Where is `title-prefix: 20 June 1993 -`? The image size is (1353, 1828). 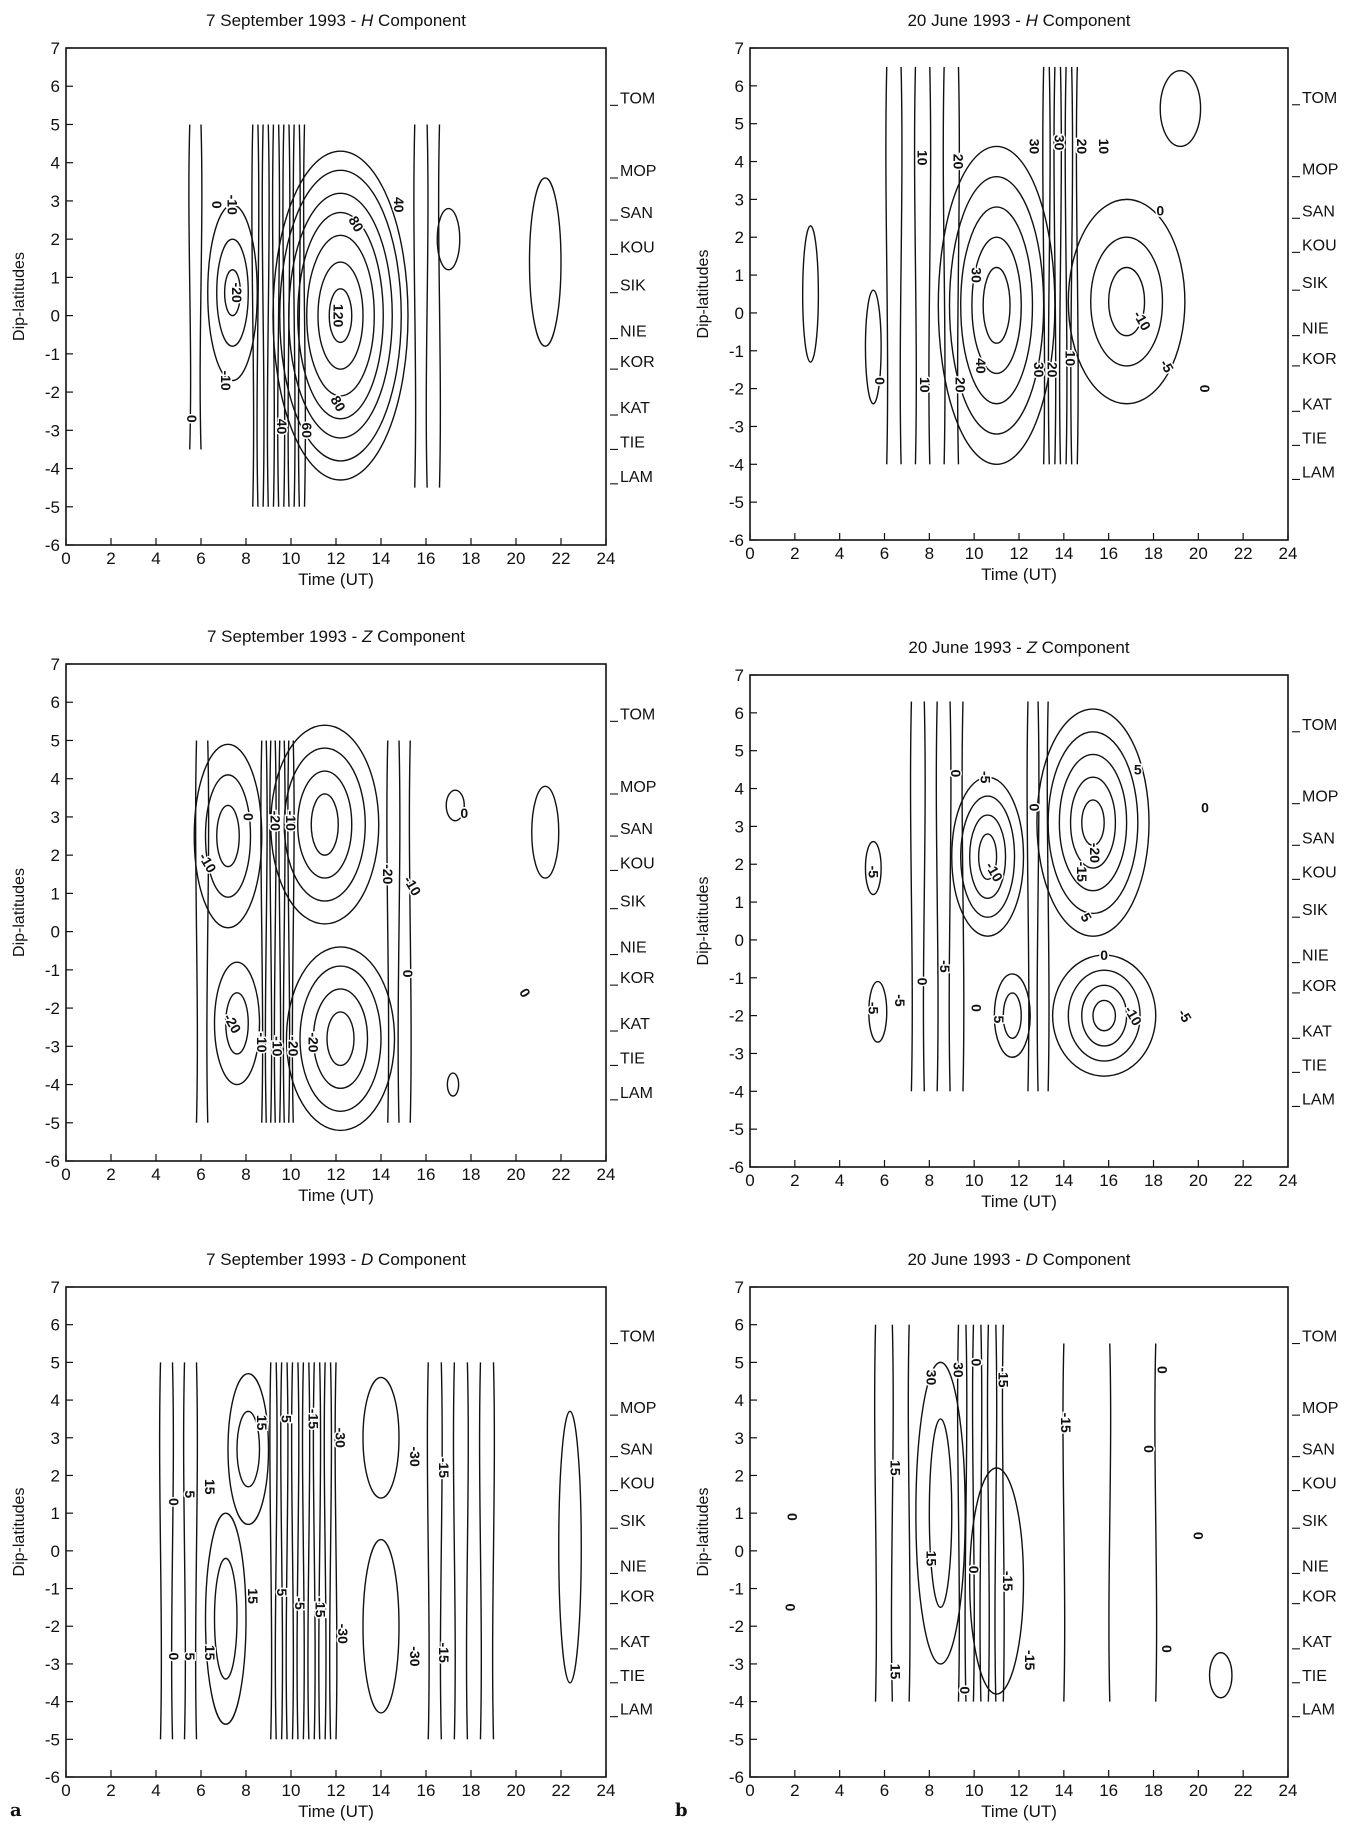
title-prefix: 20 June 1993 - is located at coordinates (966, 1259).